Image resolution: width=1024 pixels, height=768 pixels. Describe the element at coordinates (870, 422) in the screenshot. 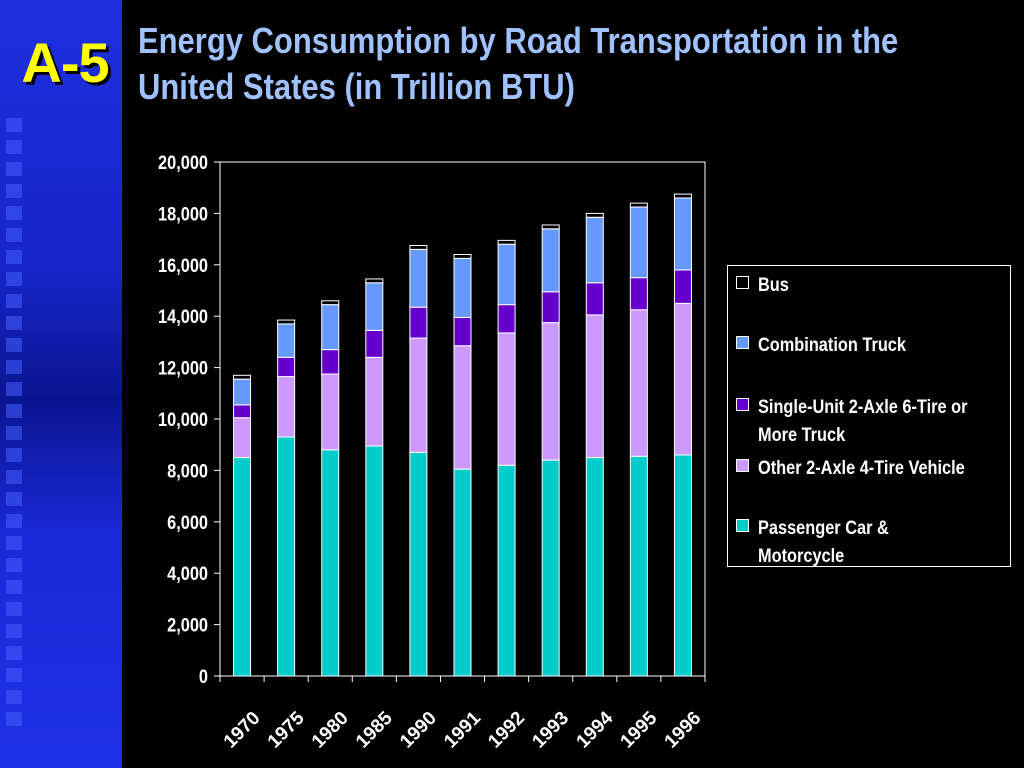

I see `legend-label: Single-Unit 2-Axle 6-Tire or More Truck` at that location.